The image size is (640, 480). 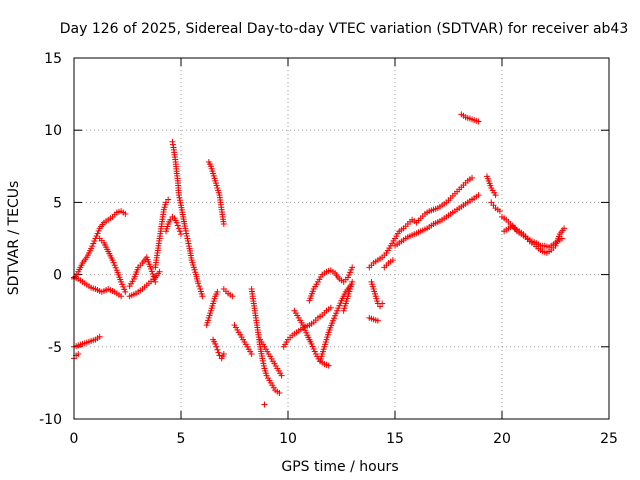 I want to click on y-tick-label: -10, so click(x=50, y=420).